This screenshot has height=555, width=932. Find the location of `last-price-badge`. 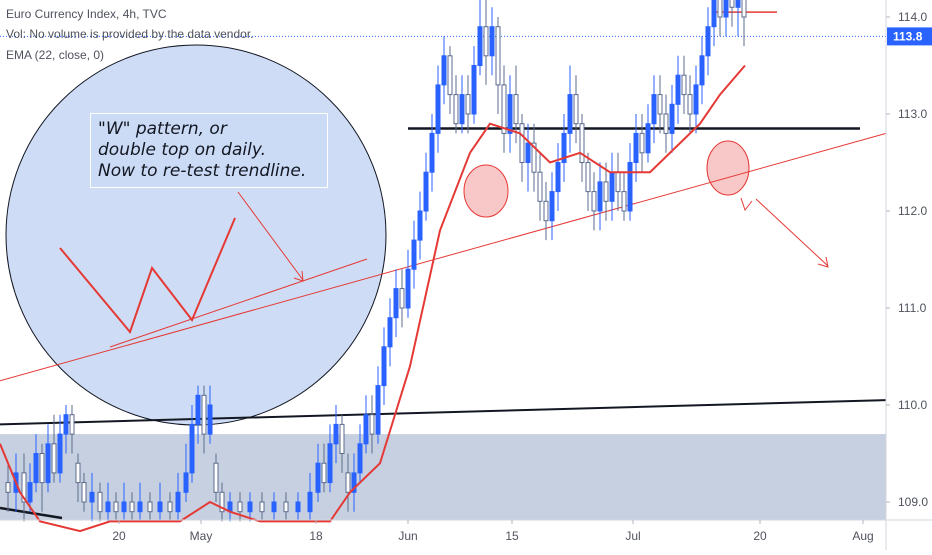

last-price-badge is located at coordinates (909, 36).